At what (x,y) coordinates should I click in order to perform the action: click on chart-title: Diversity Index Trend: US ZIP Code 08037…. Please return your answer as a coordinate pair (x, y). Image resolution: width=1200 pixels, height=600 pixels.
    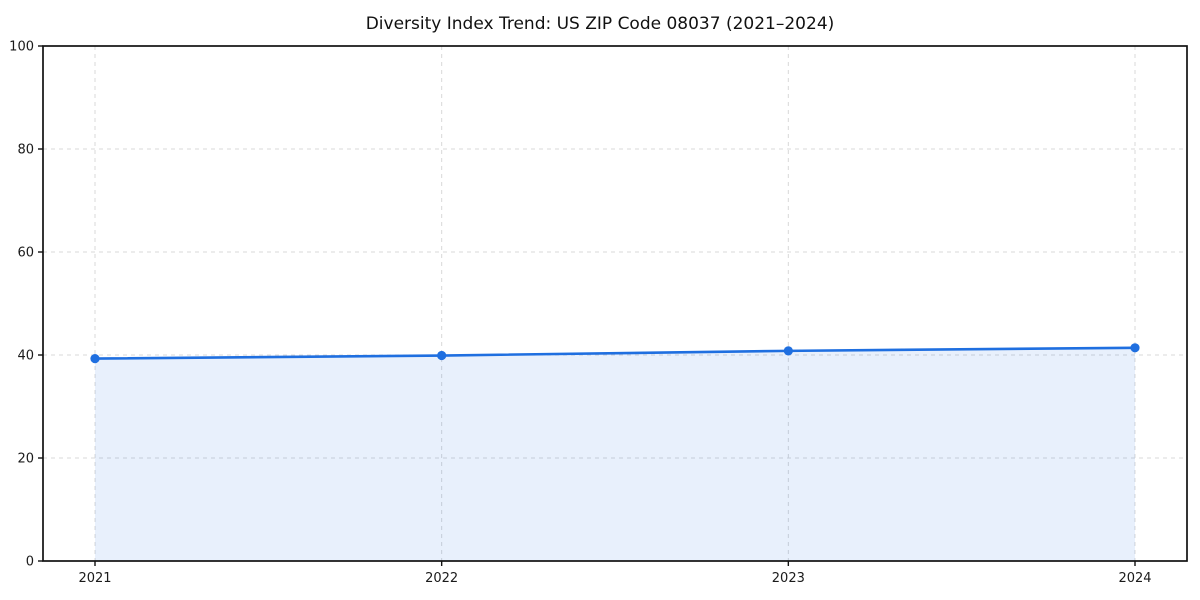
    Looking at the image, I should click on (600, 24).